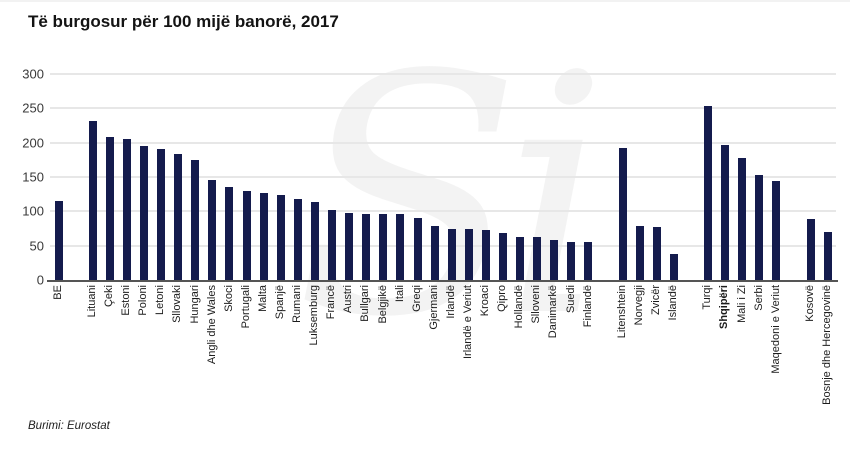 The height and width of the screenshot is (450, 850). What do you see at coordinates (639, 365) in the screenshot?
I see `x-label-slot: Norvegji` at bounding box center [639, 365].